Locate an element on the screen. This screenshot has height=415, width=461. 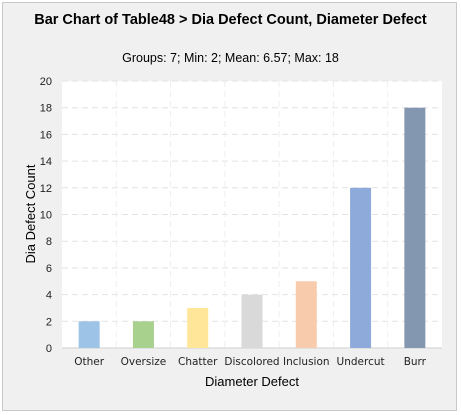
chart-subtitle: Groups: 7; Min: 2; Mean: 6.57; Max: 18 is located at coordinates (230, 58).